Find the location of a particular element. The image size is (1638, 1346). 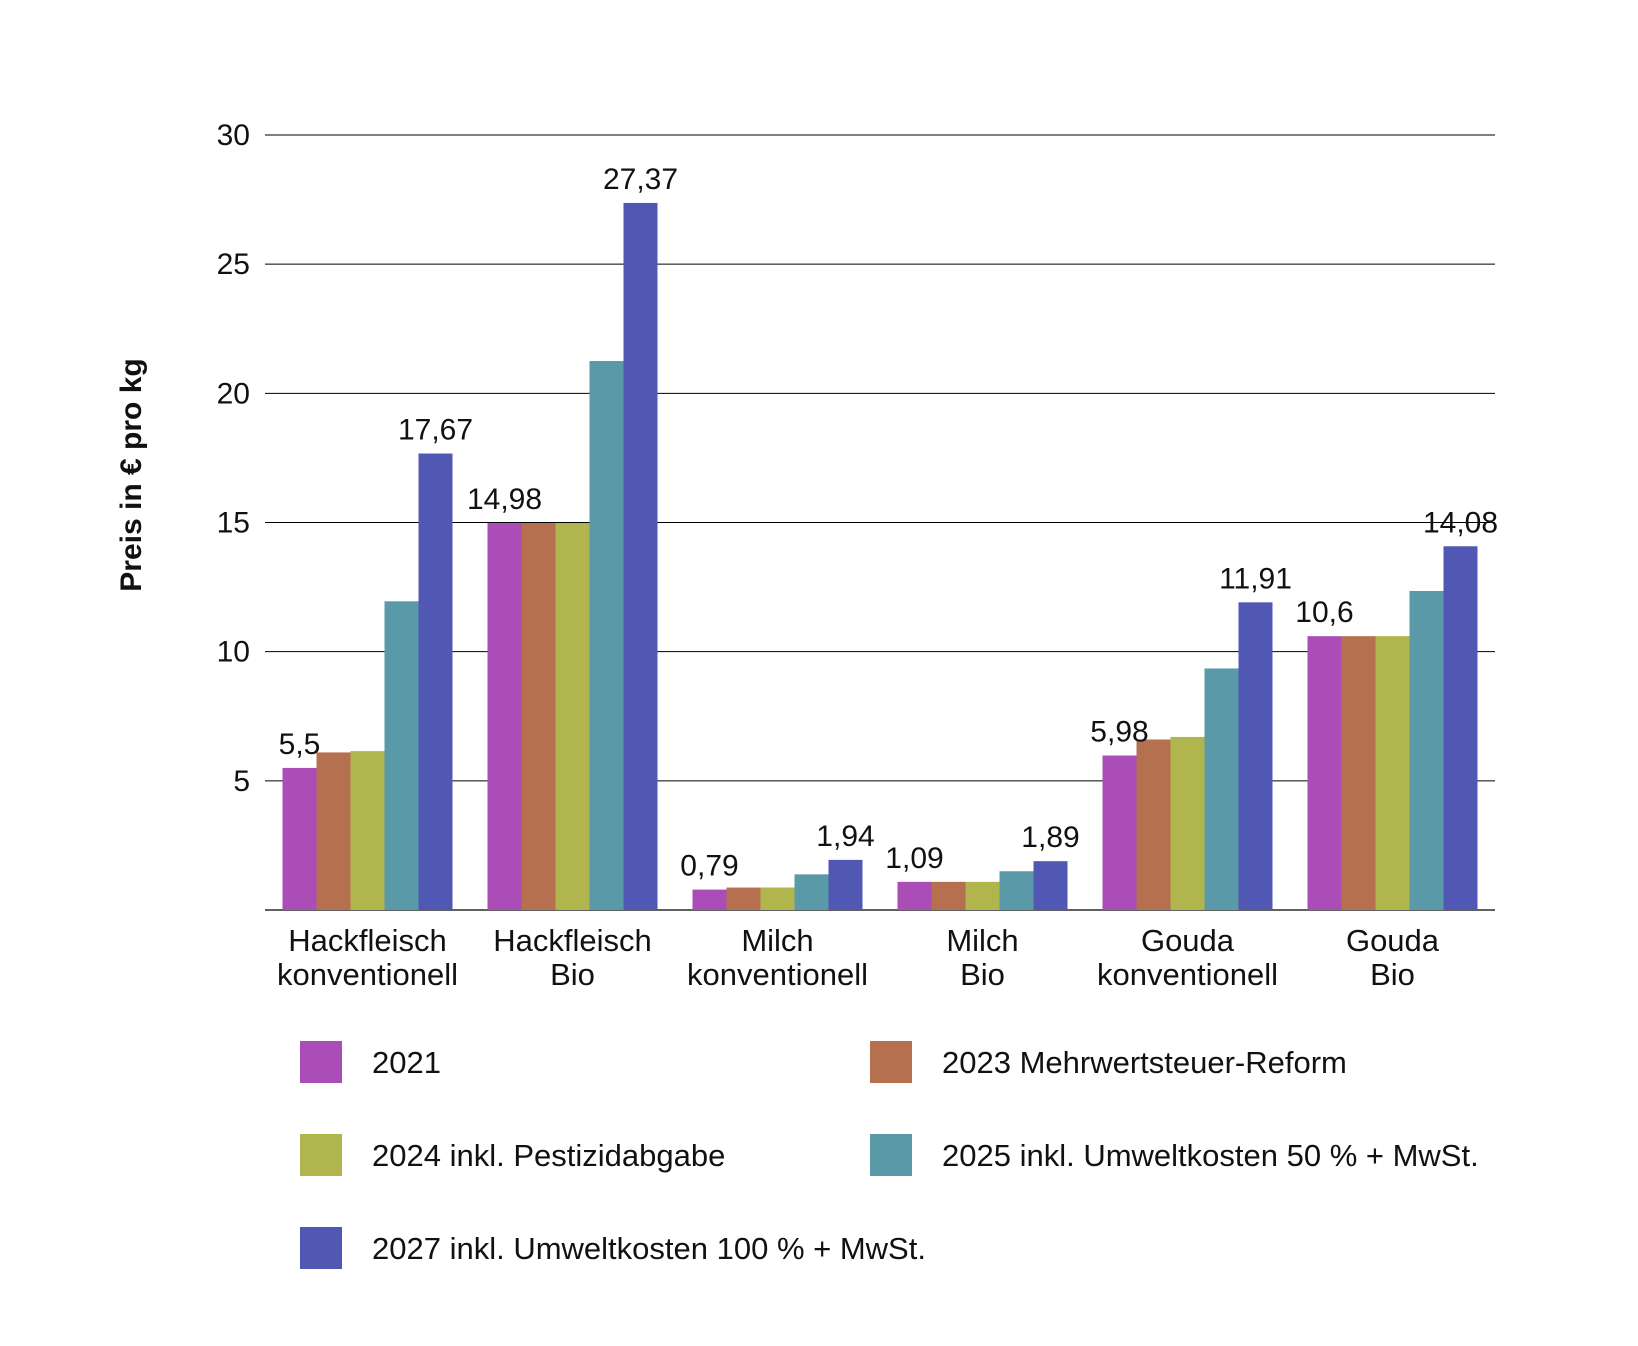

y-tick-label: 5 is located at coordinates (241, 781).